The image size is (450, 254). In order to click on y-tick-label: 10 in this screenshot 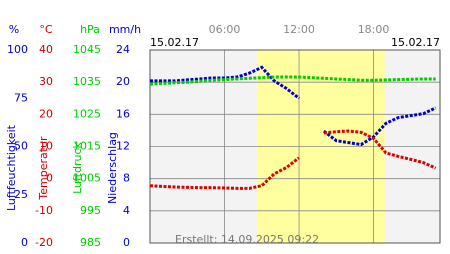, I will do `click(46, 146)`.